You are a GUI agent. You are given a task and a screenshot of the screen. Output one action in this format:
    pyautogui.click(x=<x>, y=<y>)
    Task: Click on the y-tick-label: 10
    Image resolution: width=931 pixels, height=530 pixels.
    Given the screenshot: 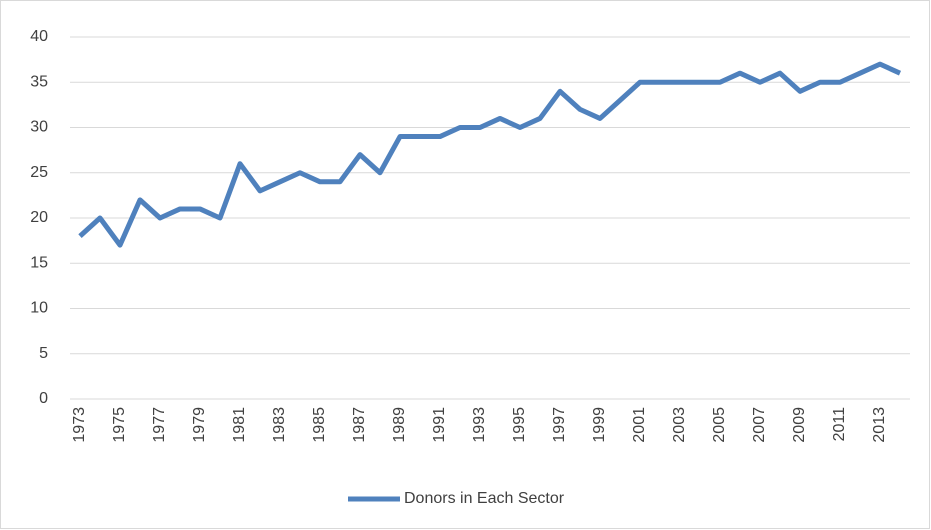 What is the action you would take?
    pyautogui.click(x=39, y=308)
    